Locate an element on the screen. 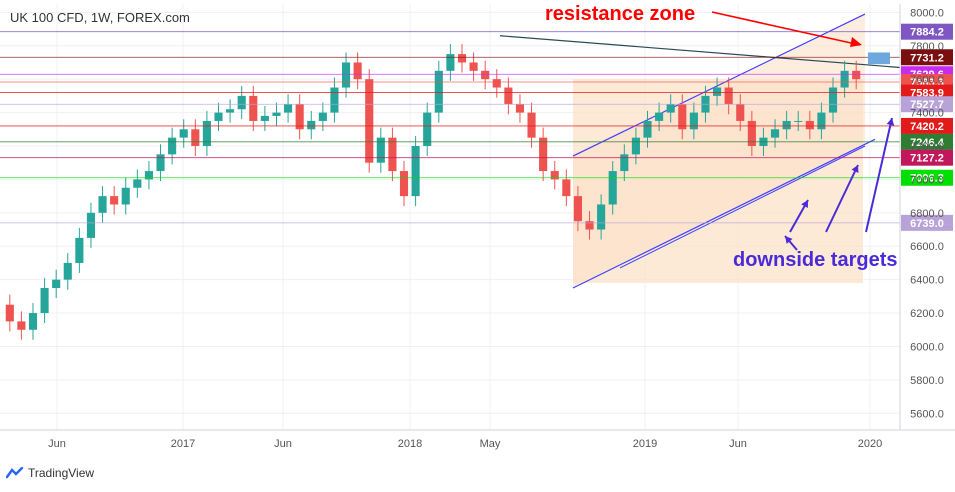 The height and width of the screenshot is (492, 955). y-tick-label: 7400.0 is located at coordinates (927, 114).